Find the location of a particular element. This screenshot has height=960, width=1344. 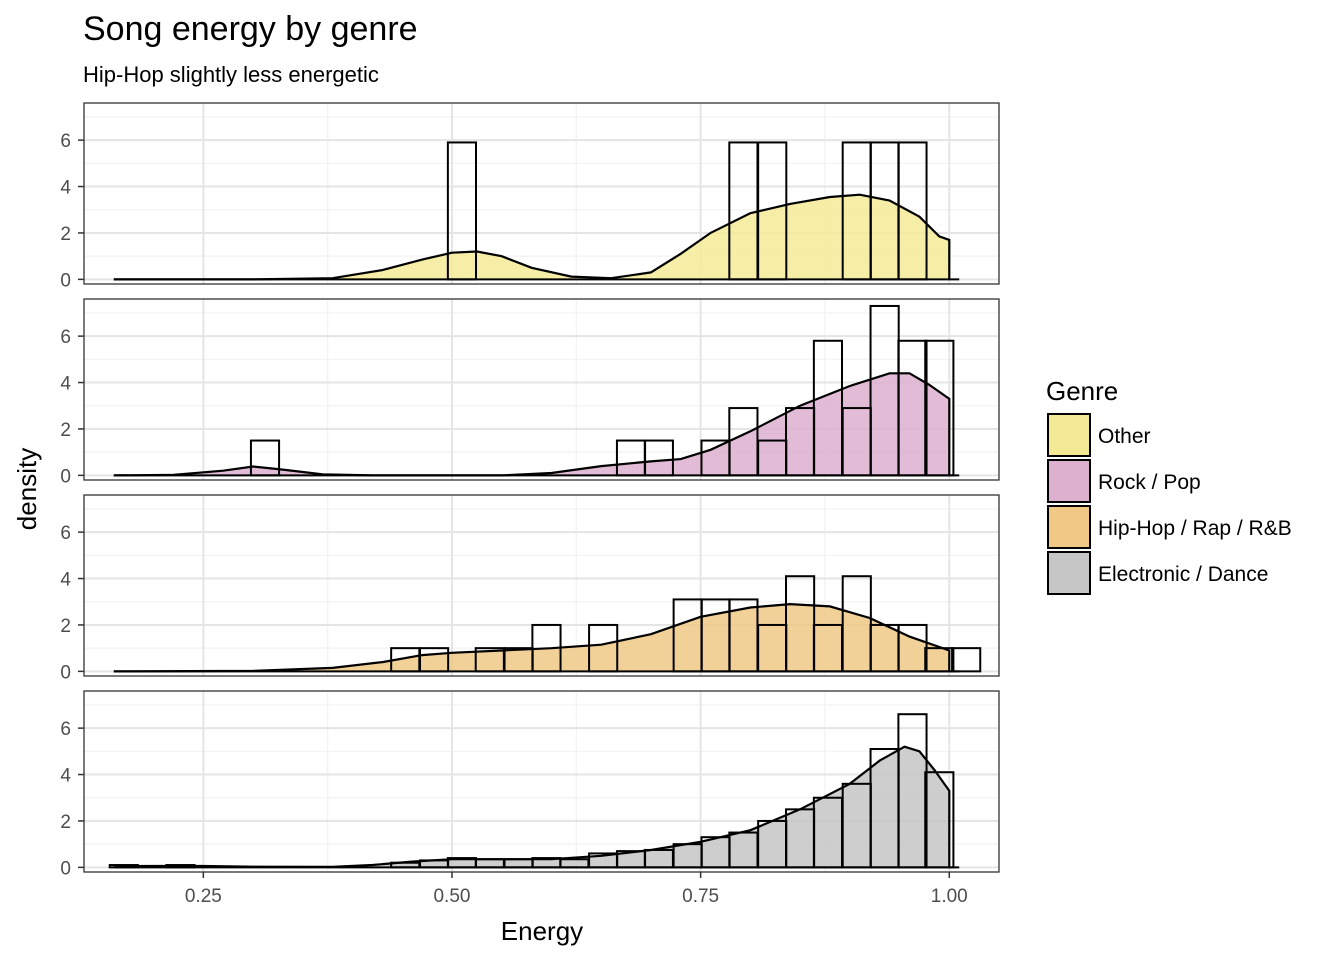

chart-subtitle: Hip-Hop slightly less energetic is located at coordinates (231, 74).